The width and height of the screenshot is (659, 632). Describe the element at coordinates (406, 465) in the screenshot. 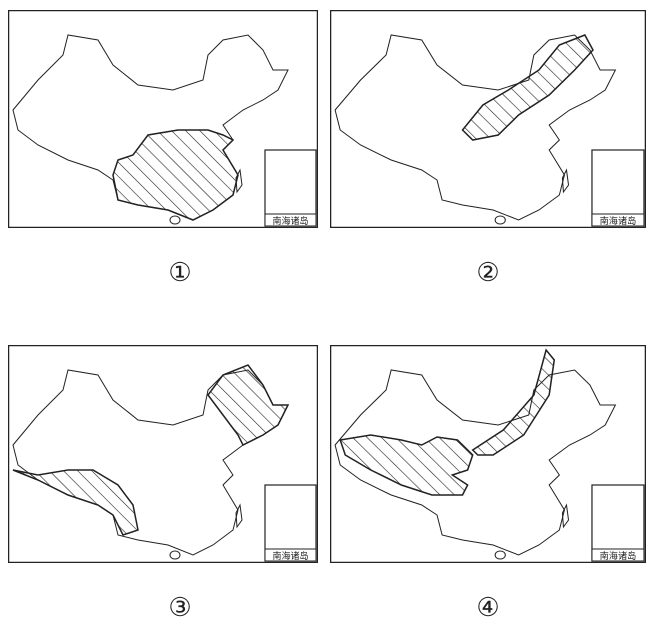

I see `hatched-region-west-central` at that location.